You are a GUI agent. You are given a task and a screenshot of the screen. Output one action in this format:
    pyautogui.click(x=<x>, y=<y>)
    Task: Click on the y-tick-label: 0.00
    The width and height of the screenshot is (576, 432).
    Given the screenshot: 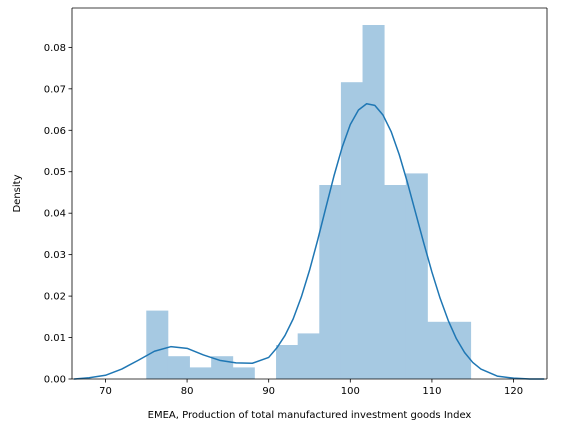 What is the action you would take?
    pyautogui.click(x=55, y=380)
    